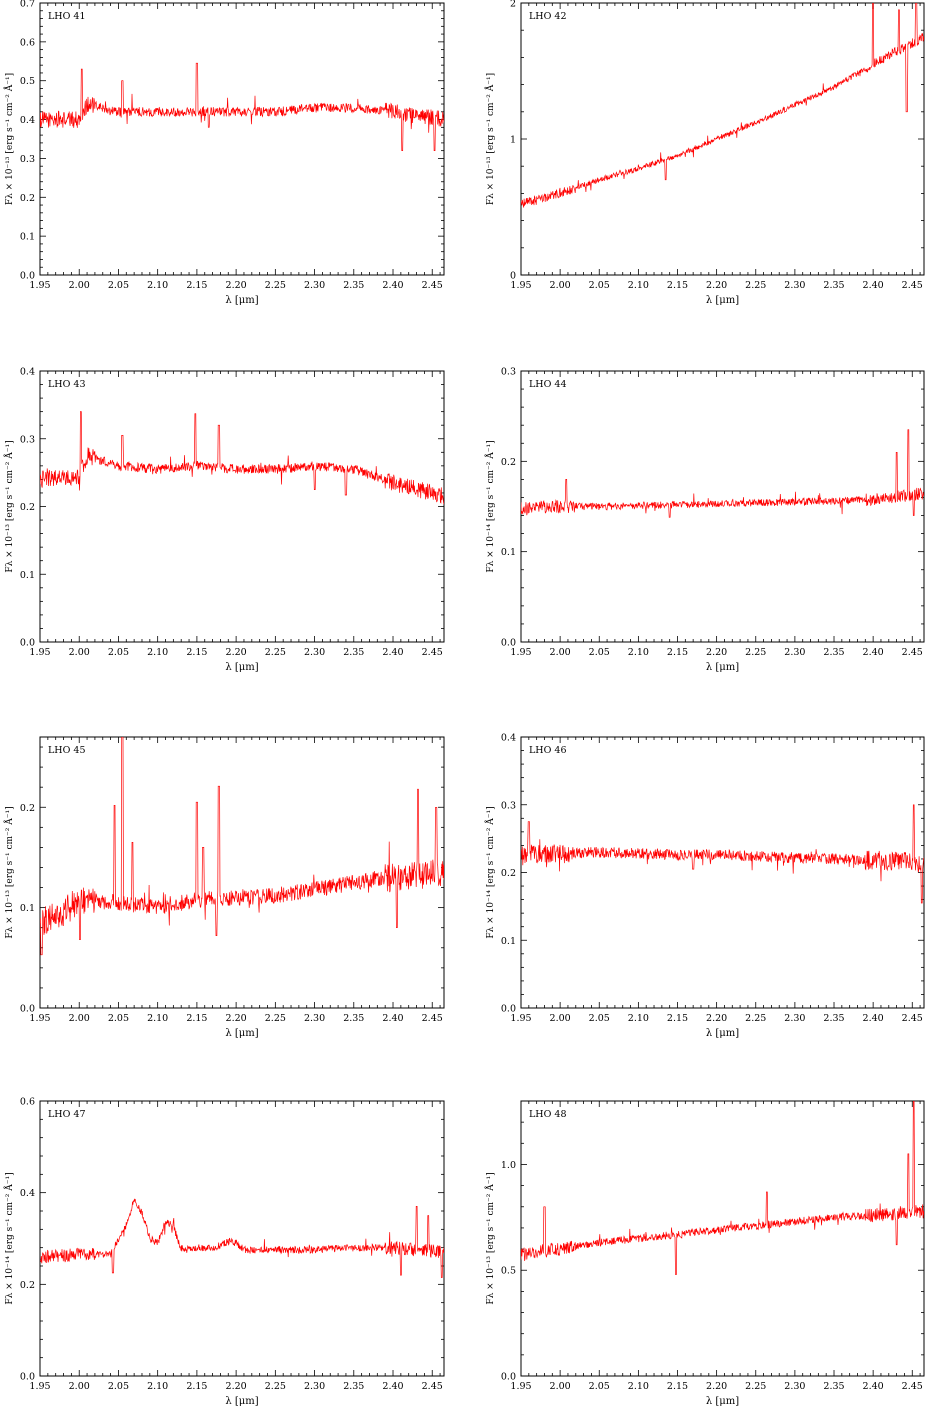  Describe the element at coordinates (27, 5) in the screenshot. I see `y-tick-label: 0.7` at that location.